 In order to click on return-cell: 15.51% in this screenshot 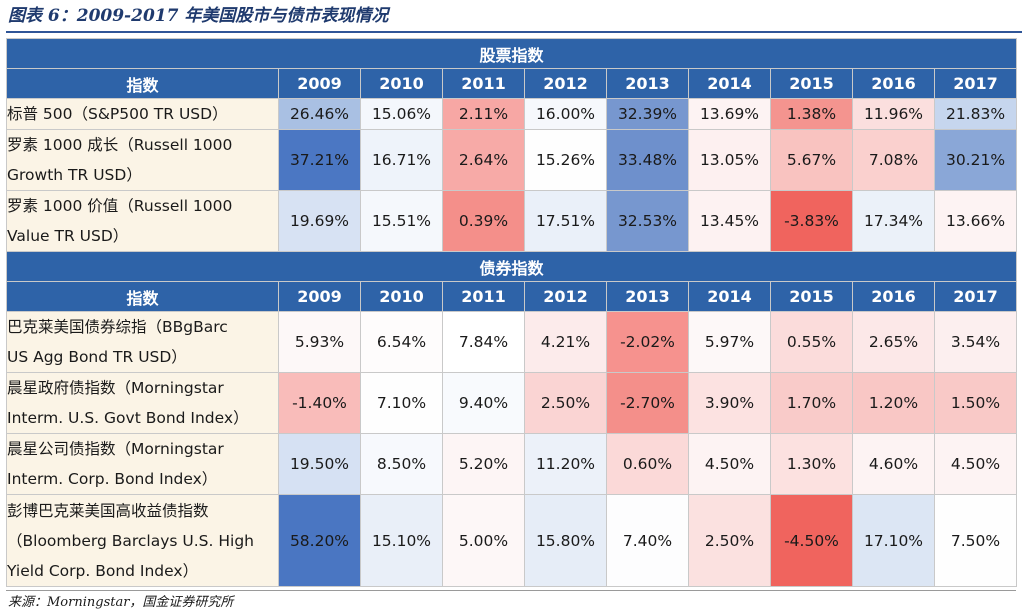, I will do `click(401, 221)`.